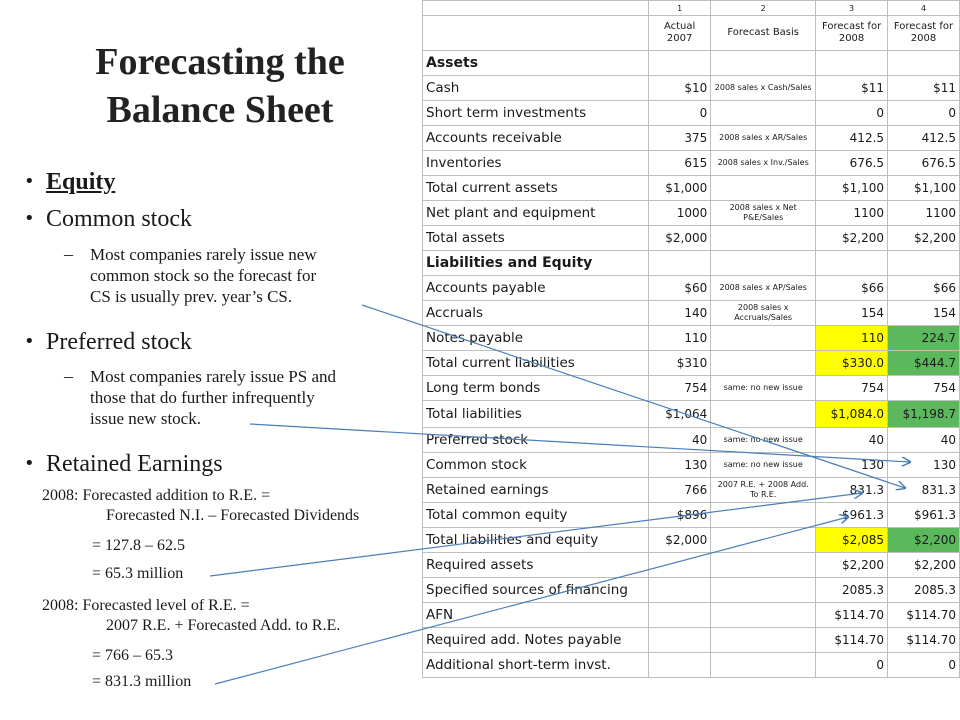  What do you see at coordinates (923, 288) in the screenshot?
I see `cell-d: $66` at bounding box center [923, 288].